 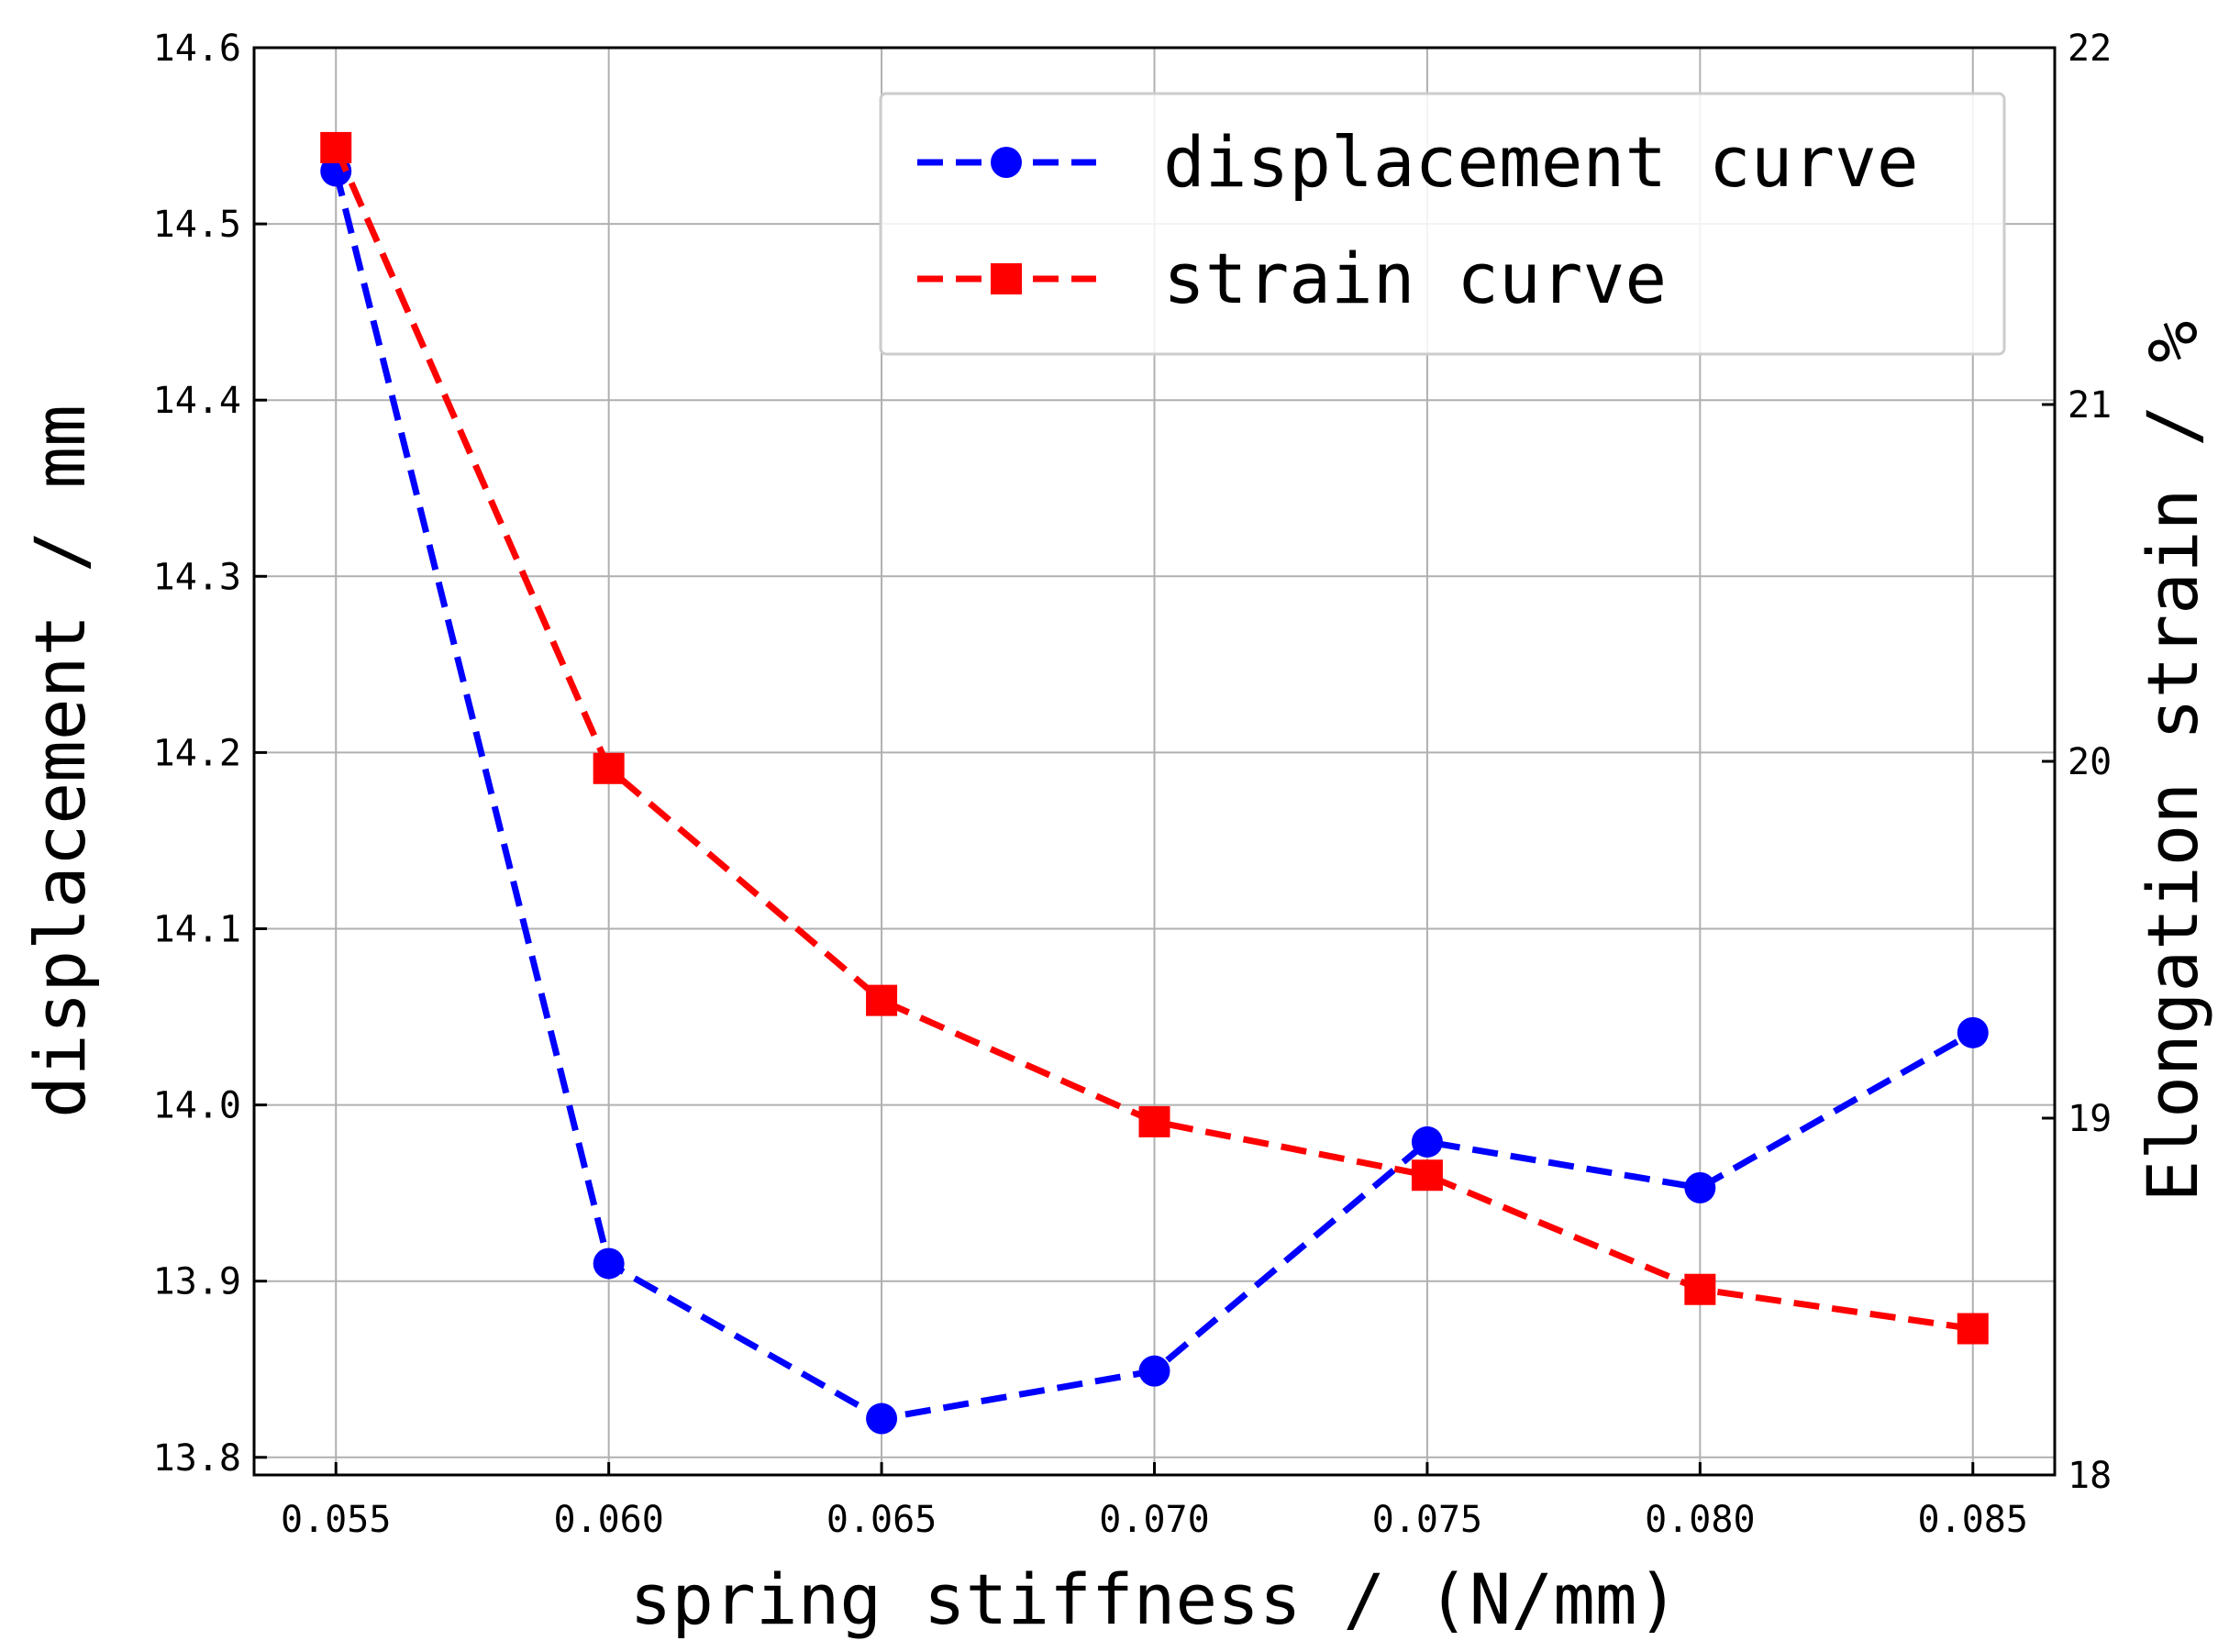 I want to click on left-y-axis-label: displacement / mm, so click(x=60, y=762).